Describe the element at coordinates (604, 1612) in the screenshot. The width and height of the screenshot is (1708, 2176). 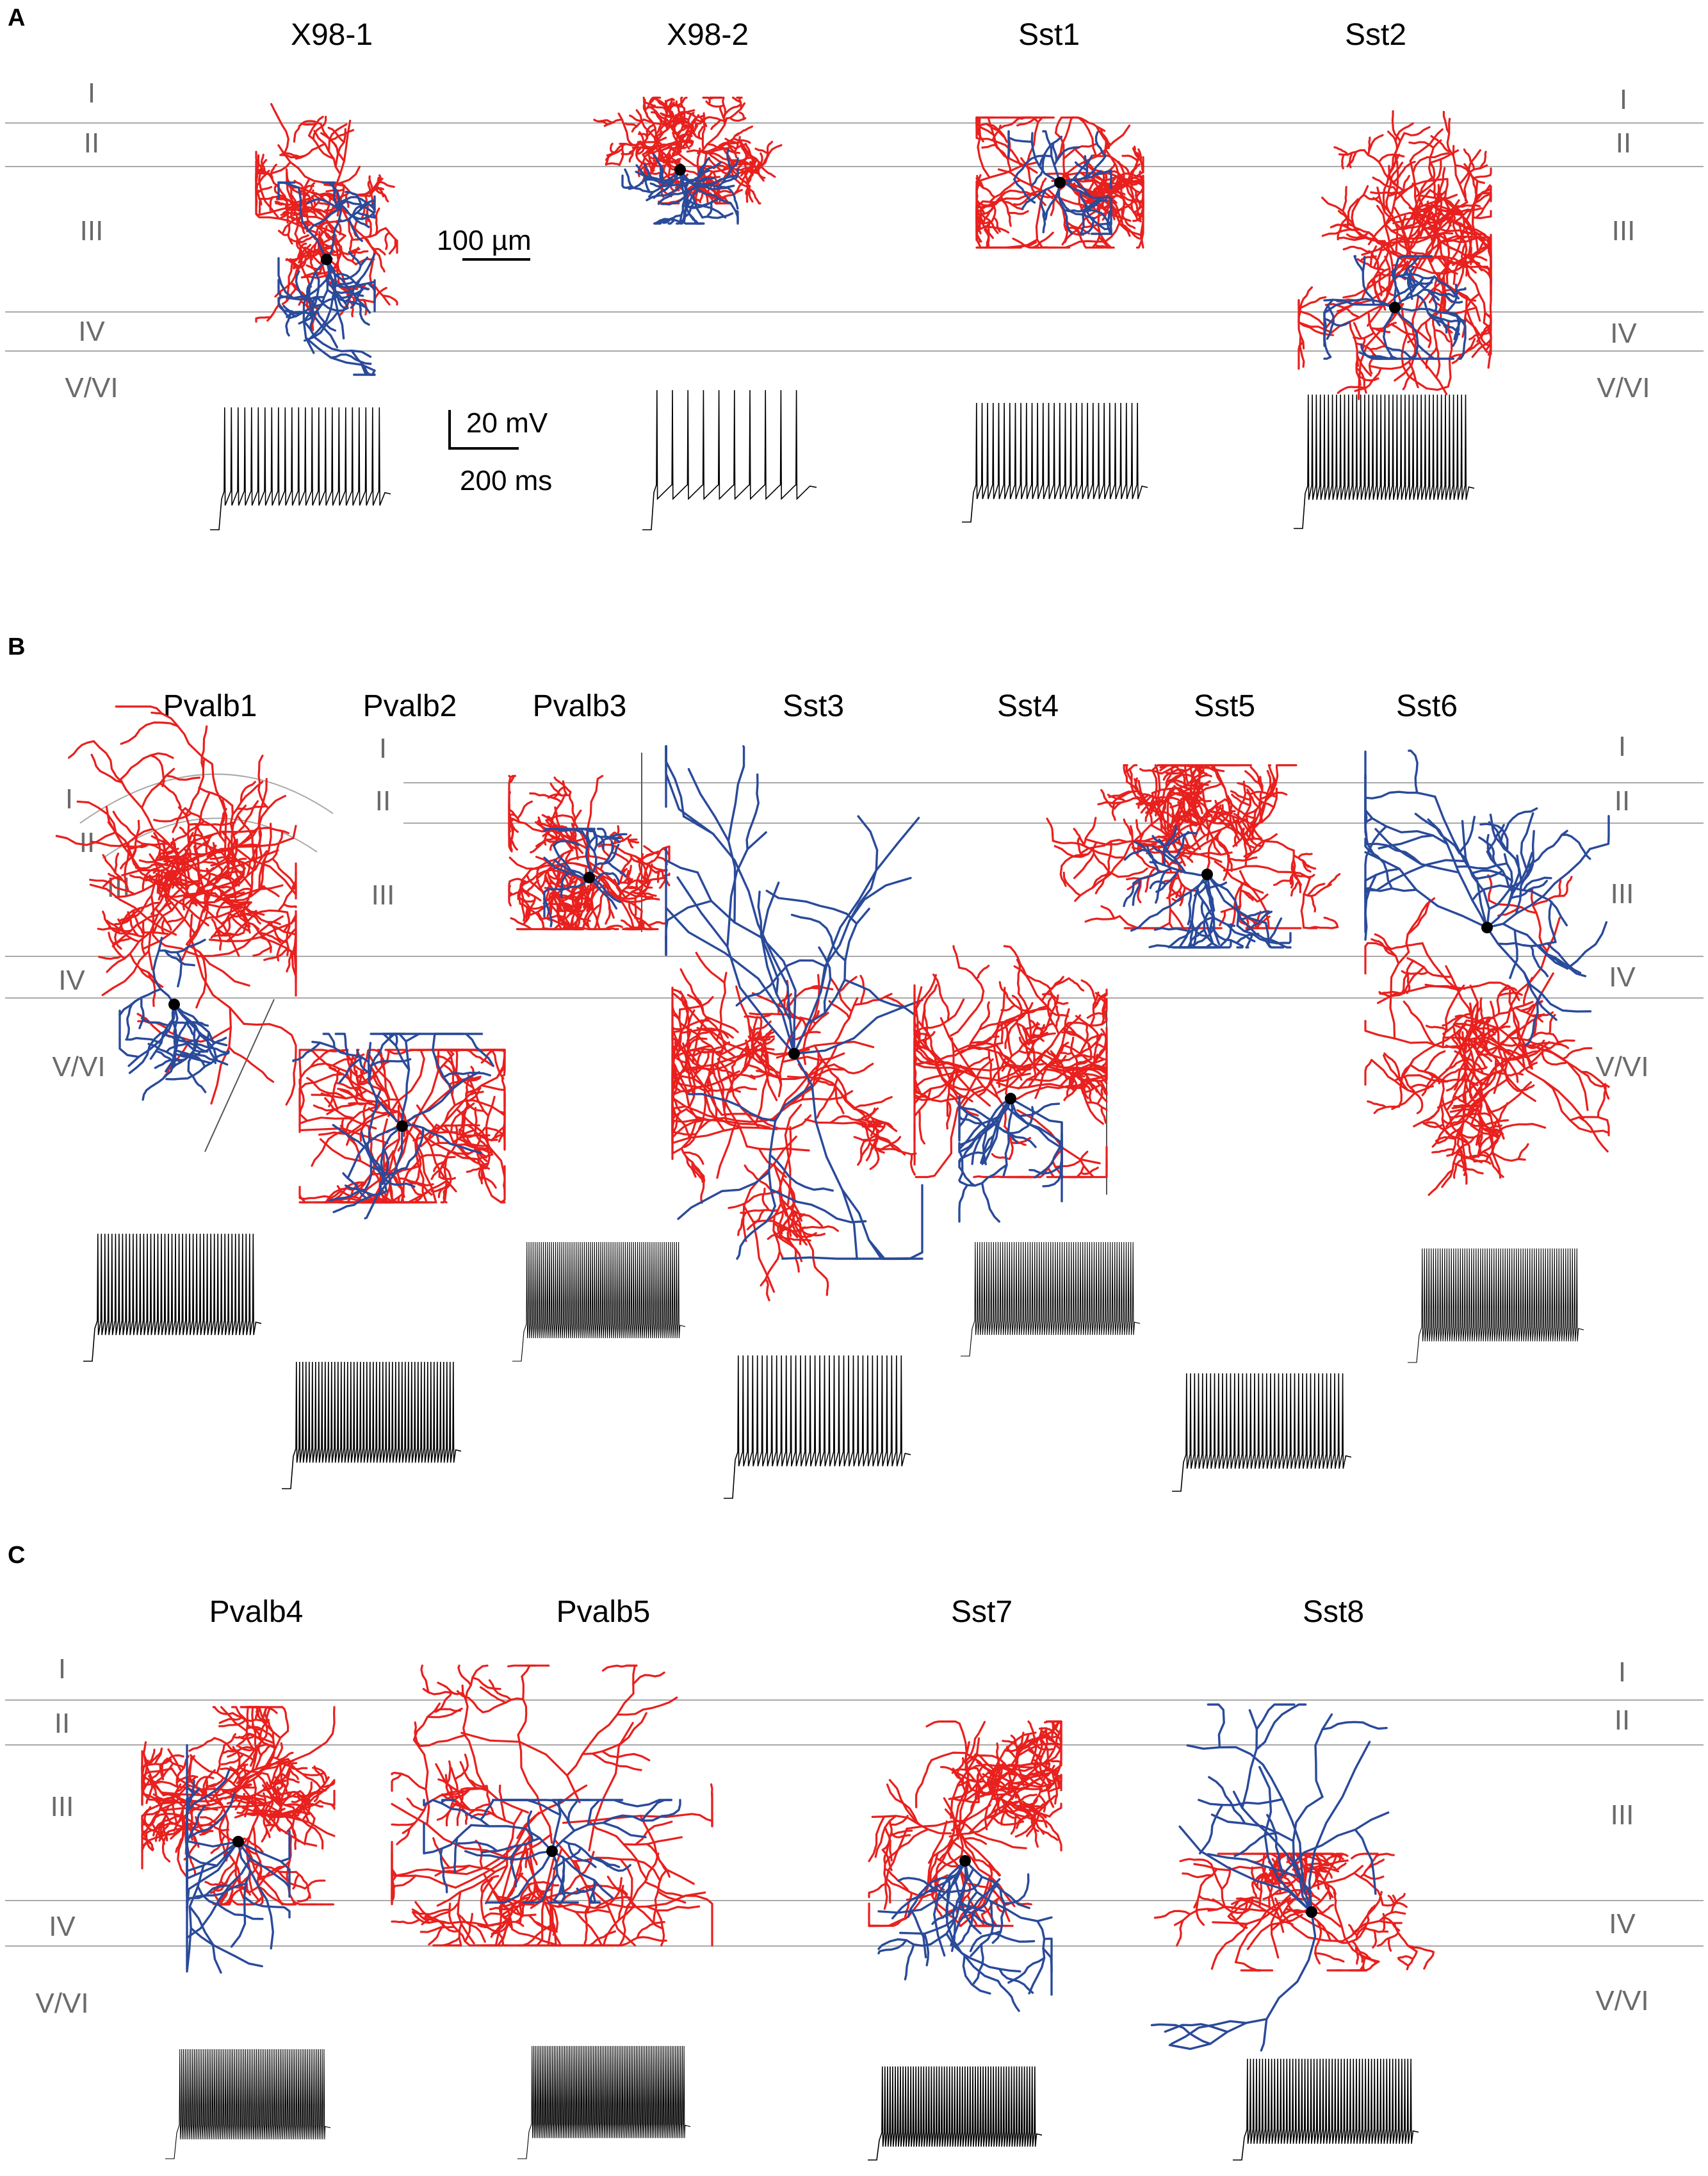
I see `cell-label: Pvalb5` at that location.